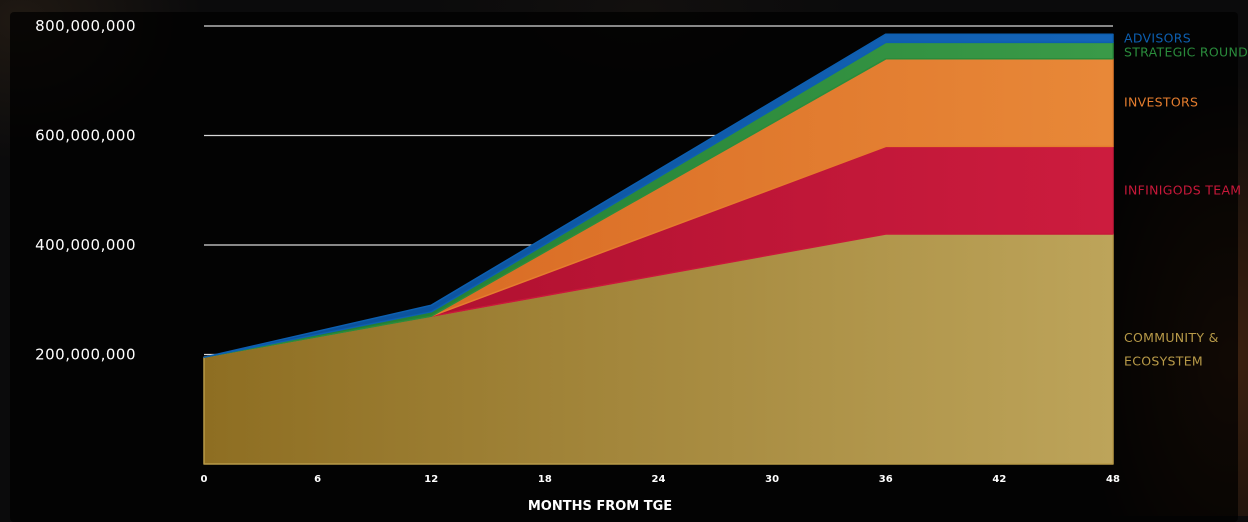  Describe the element at coordinates (1171, 349) in the screenshot. I see `legend-community-and-ecosystem: COMMUNITY & ECOSYSTEM` at that location.